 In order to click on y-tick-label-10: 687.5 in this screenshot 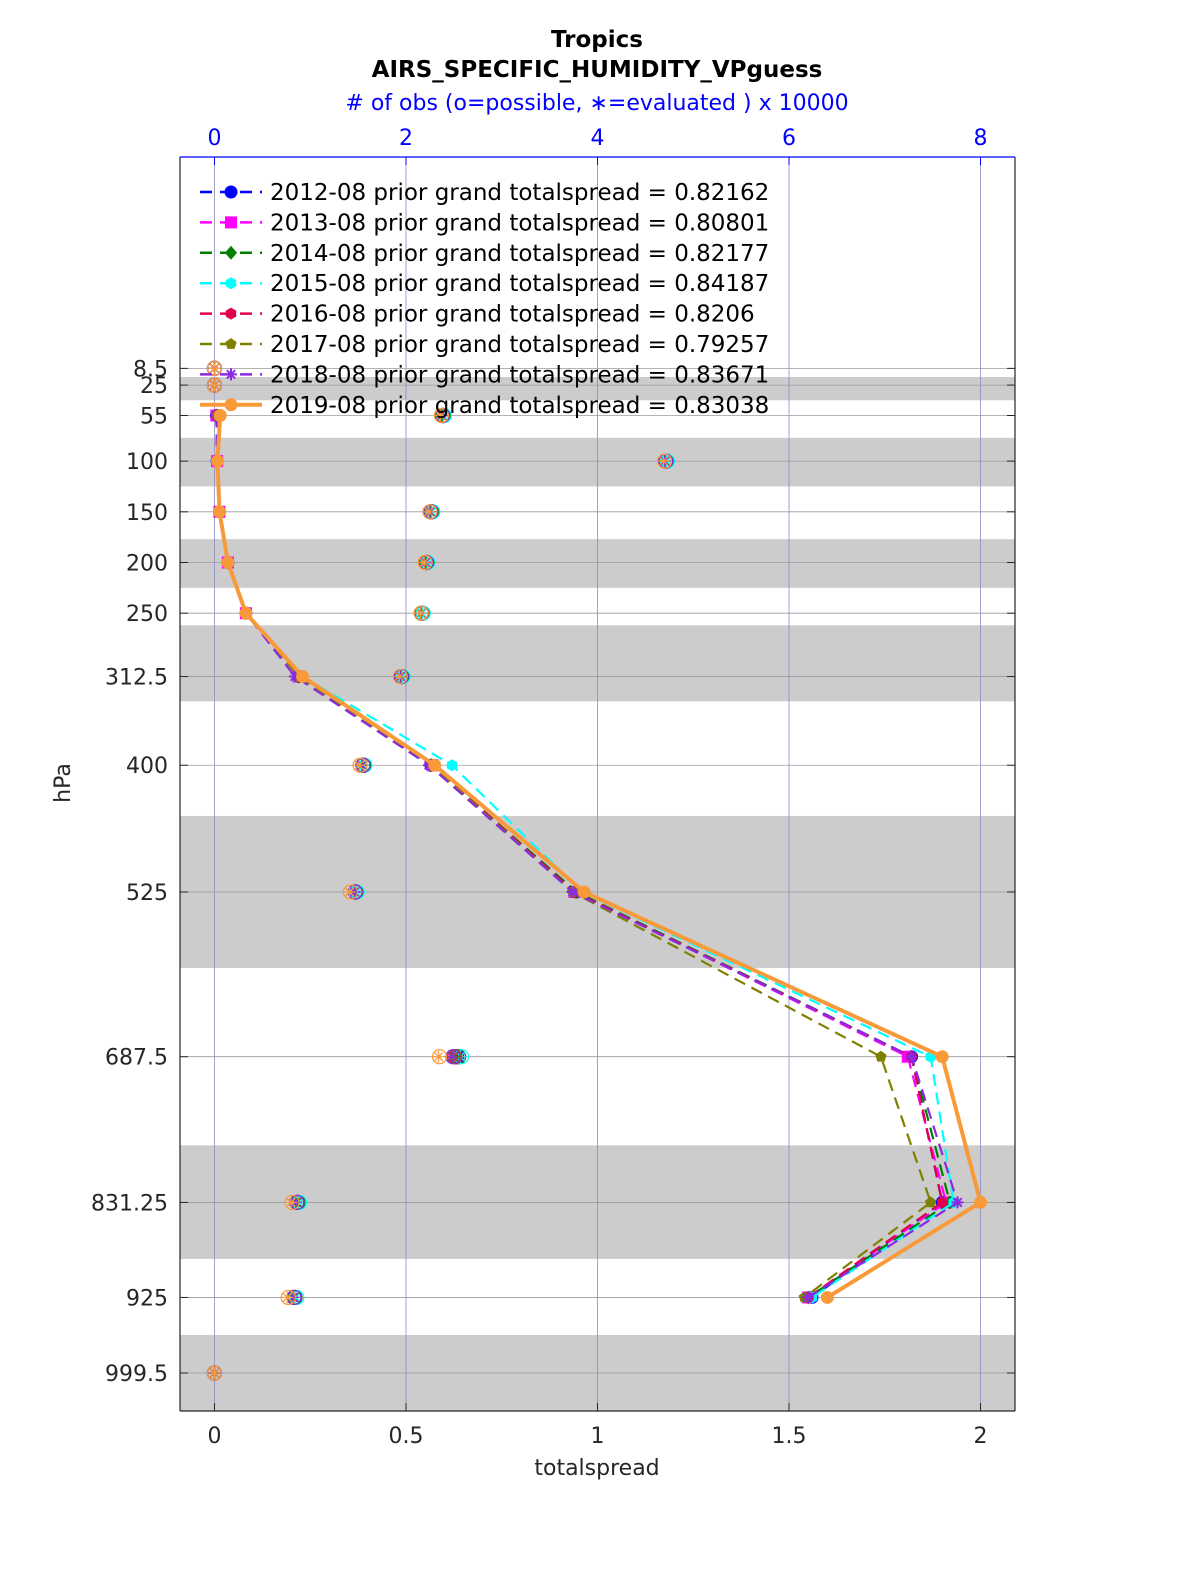, I will do `click(136, 1058)`.